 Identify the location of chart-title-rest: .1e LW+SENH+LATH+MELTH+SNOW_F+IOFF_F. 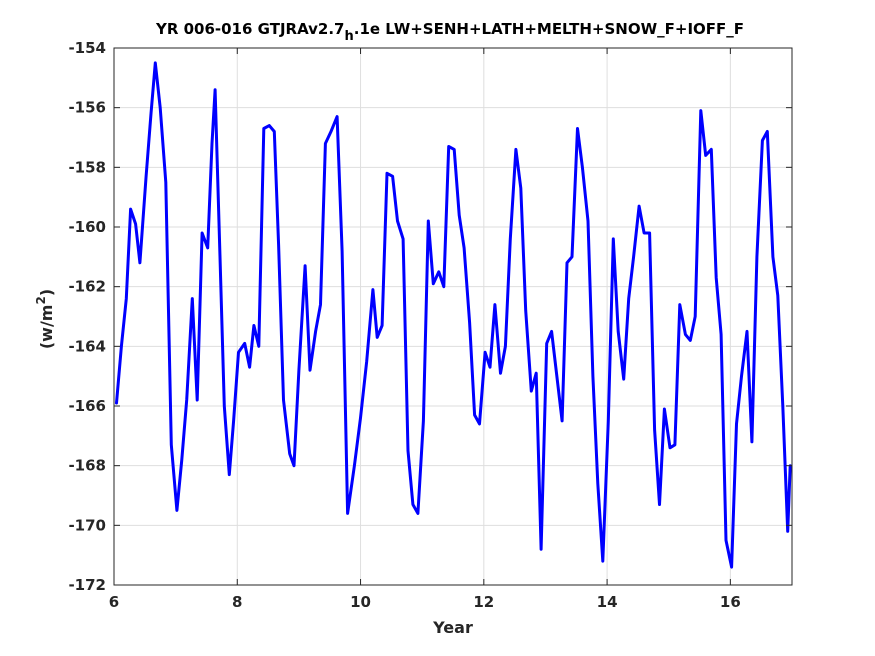
(549, 29).